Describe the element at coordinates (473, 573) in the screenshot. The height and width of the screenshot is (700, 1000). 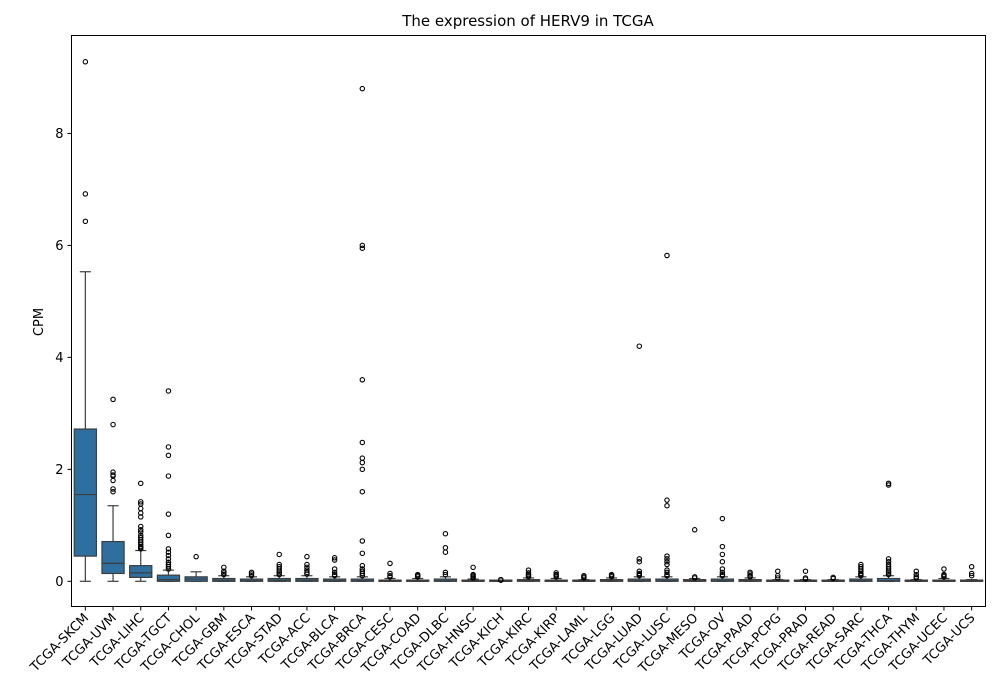
I see `box-tcga-hnsc` at that location.